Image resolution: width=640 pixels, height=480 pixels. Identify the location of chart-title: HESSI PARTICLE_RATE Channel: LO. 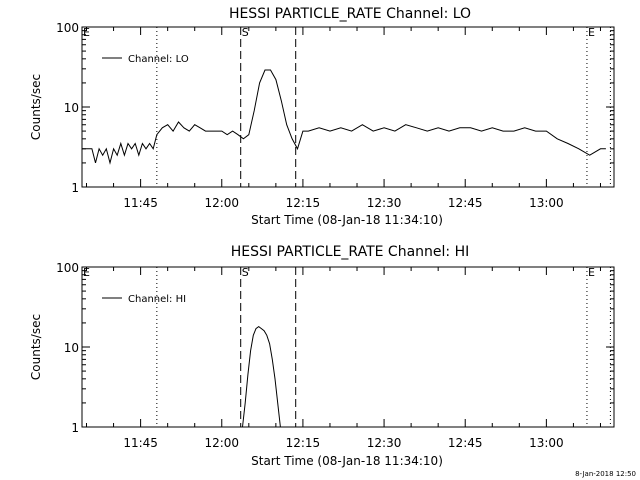
(350, 14).